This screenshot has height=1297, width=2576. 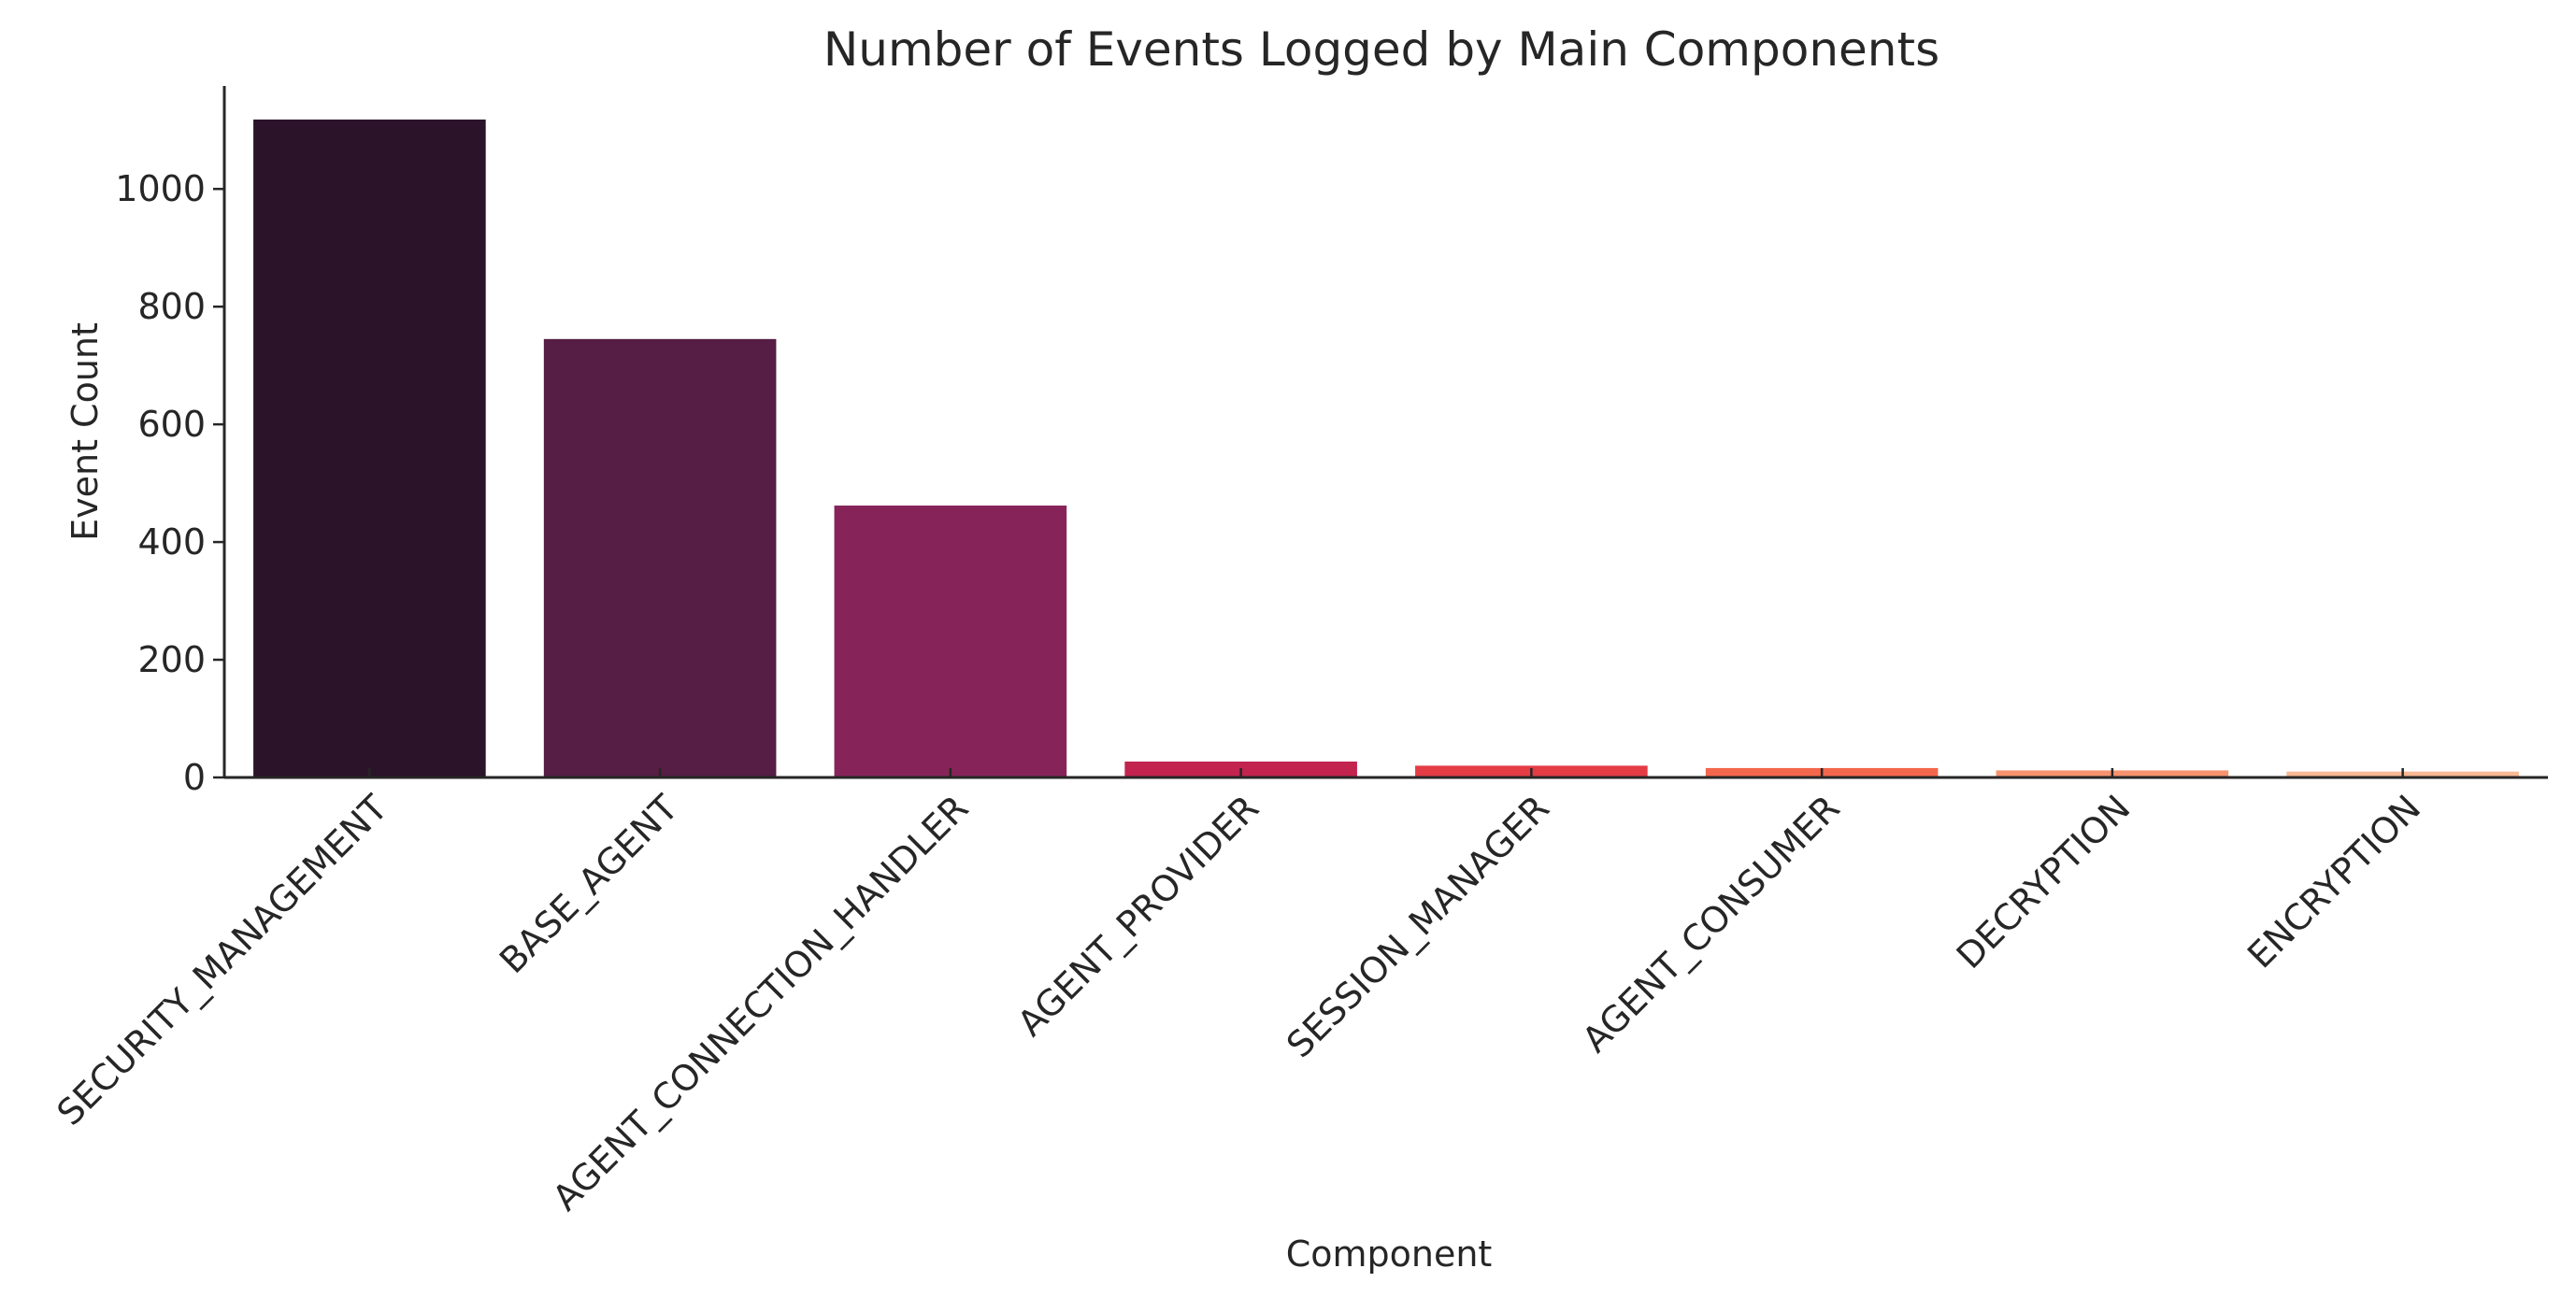 What do you see at coordinates (1418, 926) in the screenshot?
I see `x-tick-label-session-manager: SESSION_MANAGER` at bounding box center [1418, 926].